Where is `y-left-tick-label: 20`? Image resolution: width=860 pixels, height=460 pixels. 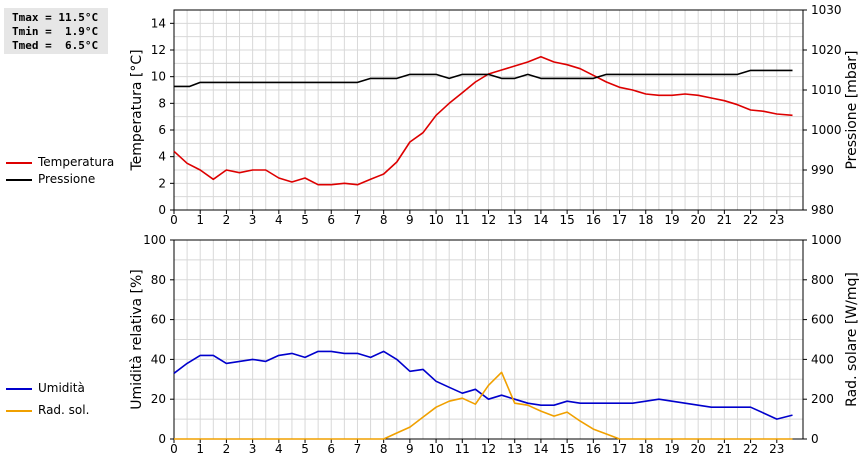
y-left-tick-label: 20 is located at coordinates (158, 399).